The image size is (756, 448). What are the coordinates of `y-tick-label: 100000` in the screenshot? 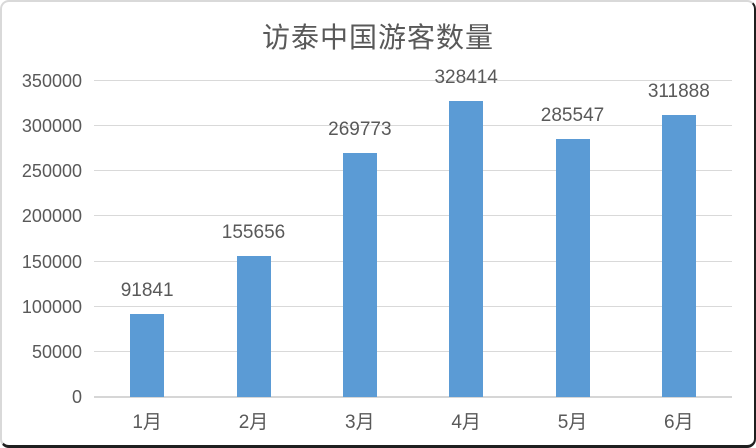 It's located at (51, 306).